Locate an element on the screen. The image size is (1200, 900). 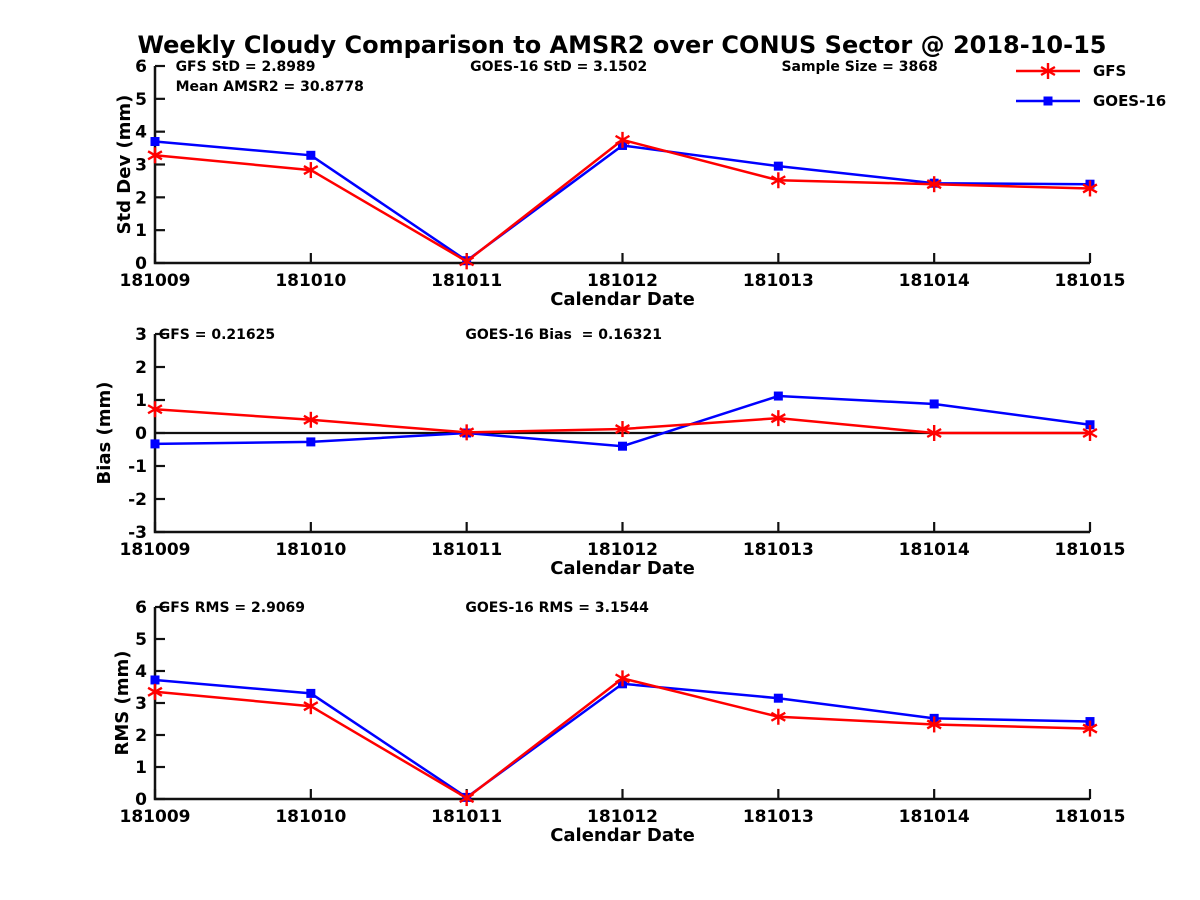
annotation: GFS = 0.21625 is located at coordinates (217, 335).